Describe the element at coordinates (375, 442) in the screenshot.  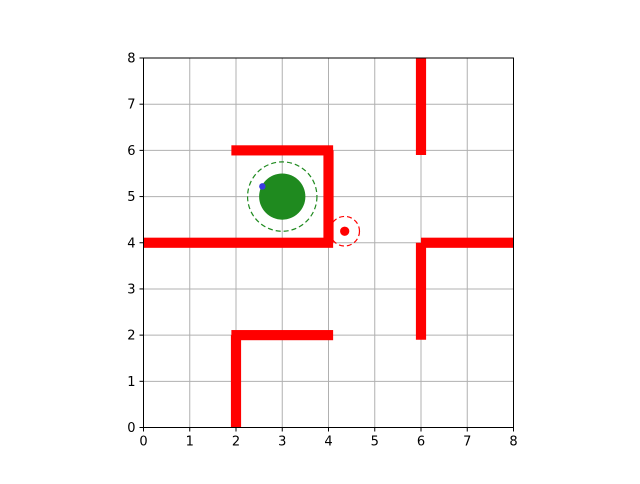
I see `x-tick-label: 5` at that location.